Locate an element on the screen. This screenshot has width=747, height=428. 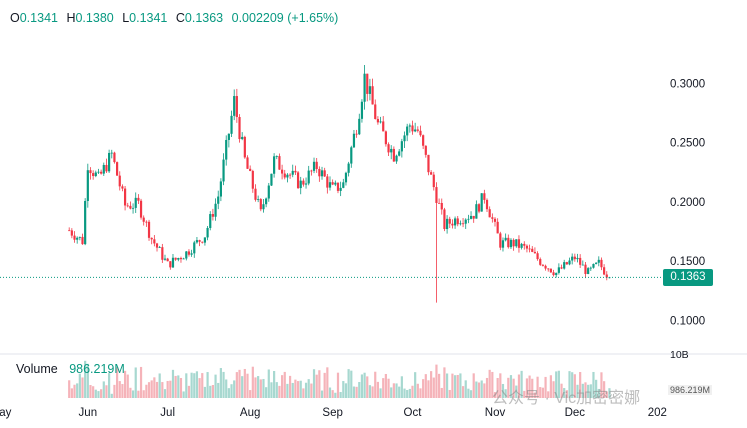
watermark-text: 公众号 · Vic加密密娜 is located at coordinates (566, 398).